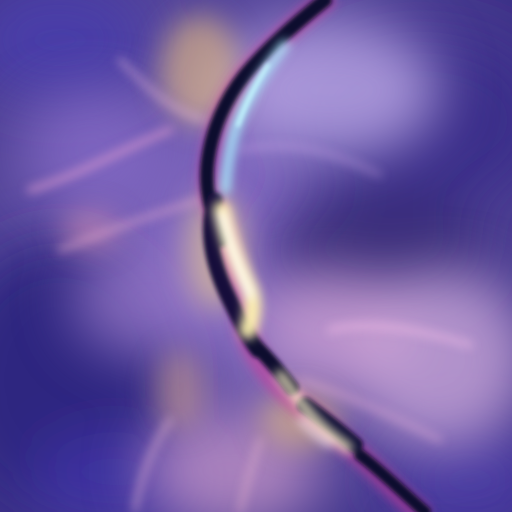  Describe the element at coordinates (253, 95) in the screenshot. I see `cyan-accent` at that location.